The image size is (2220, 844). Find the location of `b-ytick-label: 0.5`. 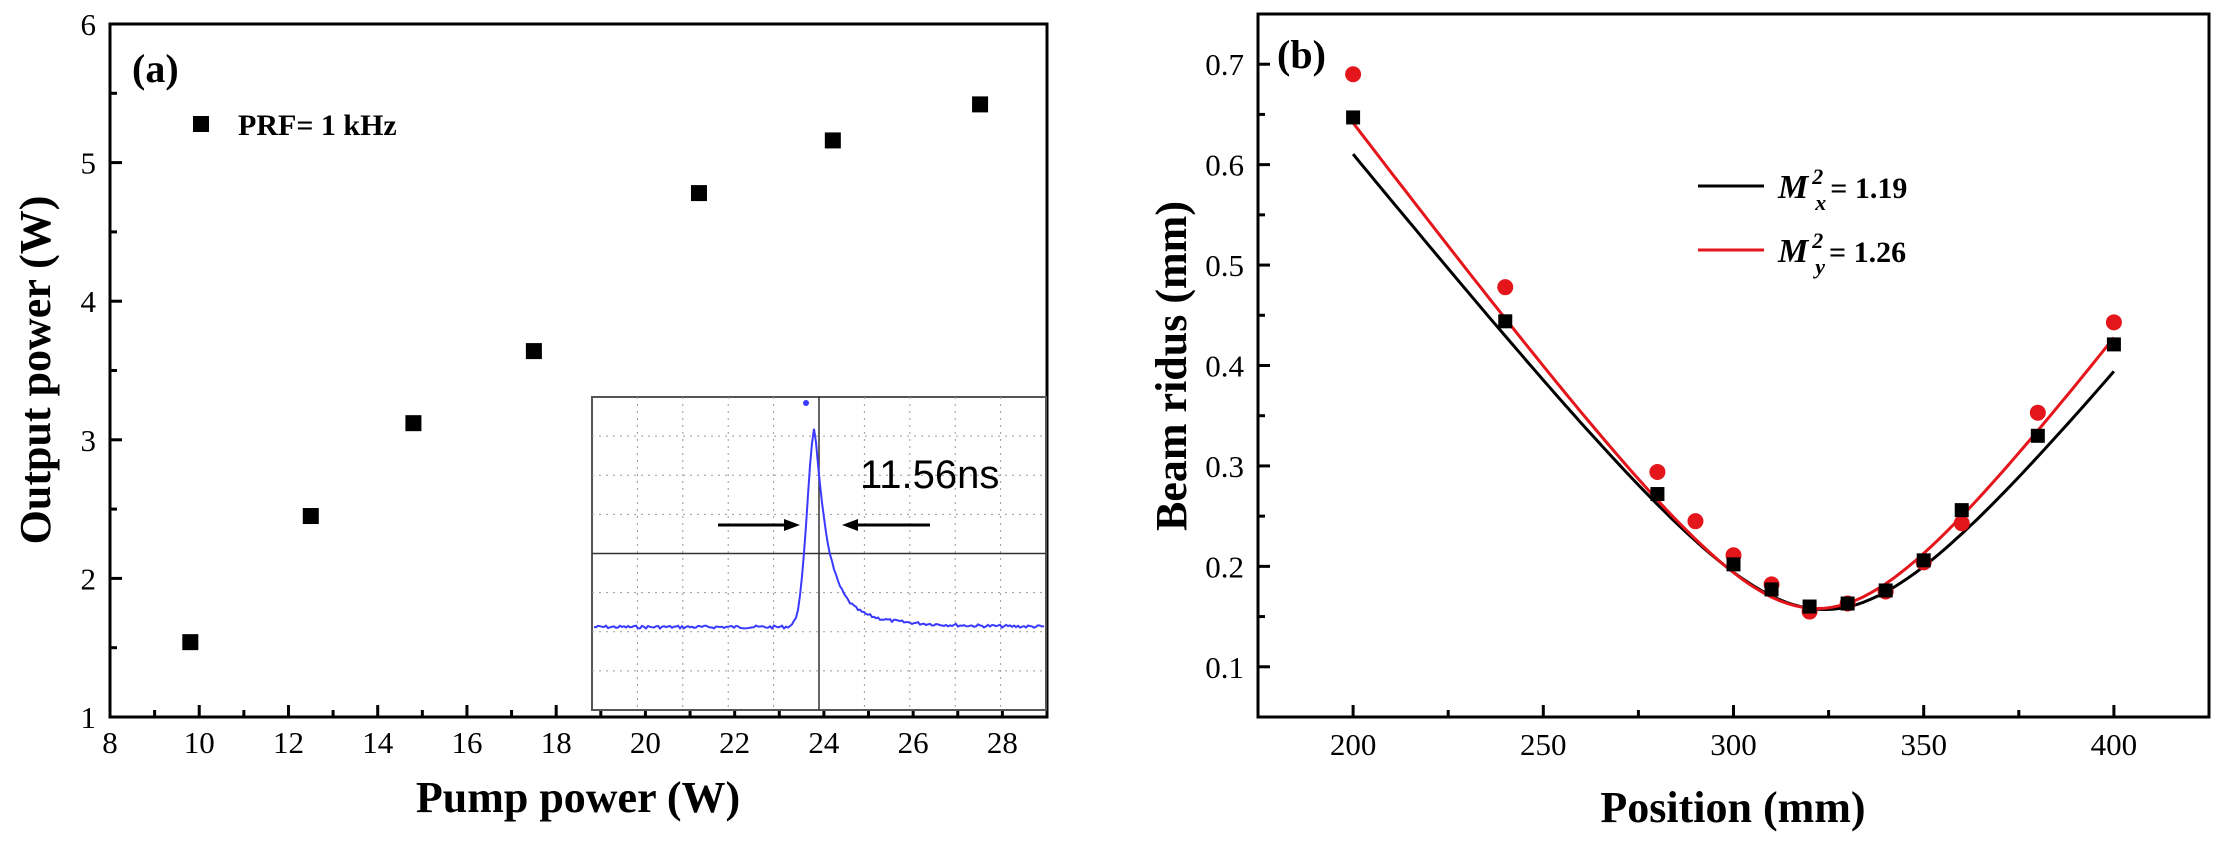

b-ytick-label: 0.5 is located at coordinates (1224, 265).